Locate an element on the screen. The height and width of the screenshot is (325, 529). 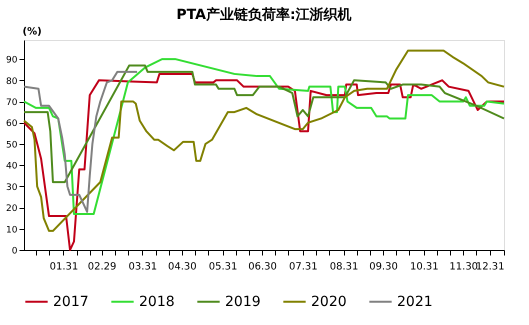
legend-label: 2020 is located at coordinates (329, 302).